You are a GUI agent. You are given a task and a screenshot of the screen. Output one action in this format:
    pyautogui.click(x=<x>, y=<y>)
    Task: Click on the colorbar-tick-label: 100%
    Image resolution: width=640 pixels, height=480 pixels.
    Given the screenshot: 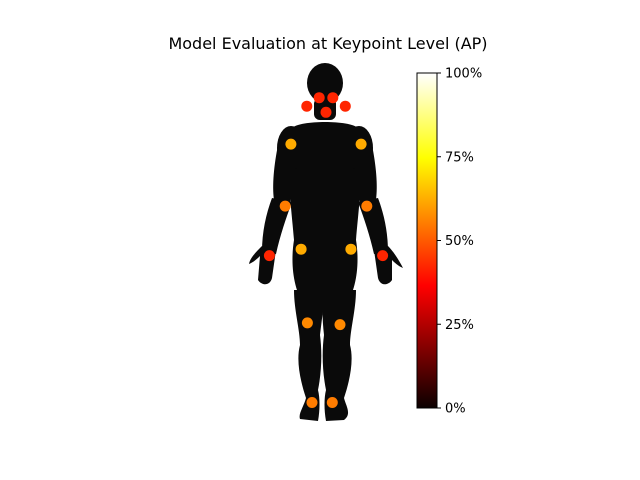 What is the action you would take?
    pyautogui.click(x=463, y=74)
    